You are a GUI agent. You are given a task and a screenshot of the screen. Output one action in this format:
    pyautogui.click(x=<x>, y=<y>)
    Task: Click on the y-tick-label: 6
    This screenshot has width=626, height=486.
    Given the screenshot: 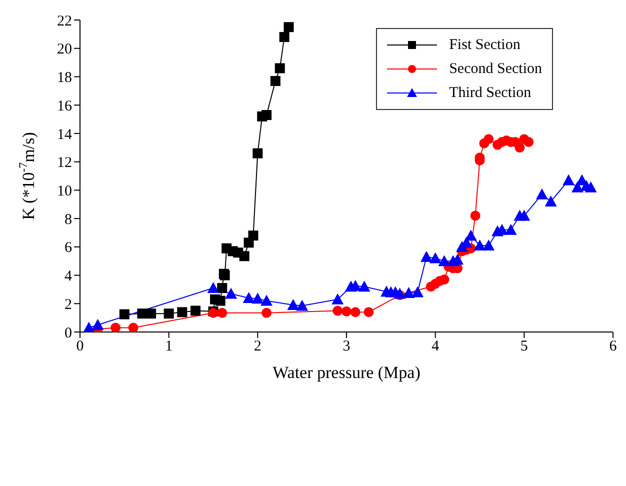 What is the action you would take?
    pyautogui.click(x=68, y=248)
    